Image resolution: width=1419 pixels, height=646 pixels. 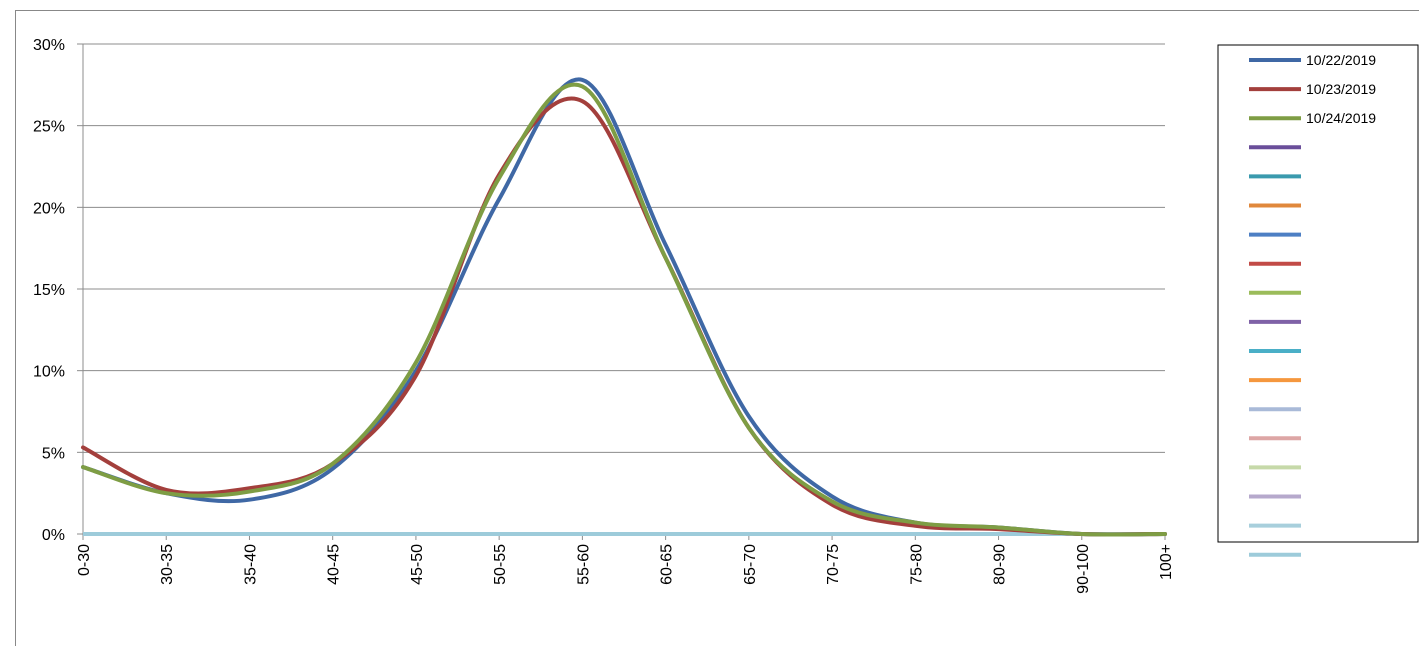 What do you see at coordinates (49, 290) in the screenshot?
I see `y-tick-label: 15%` at bounding box center [49, 290].